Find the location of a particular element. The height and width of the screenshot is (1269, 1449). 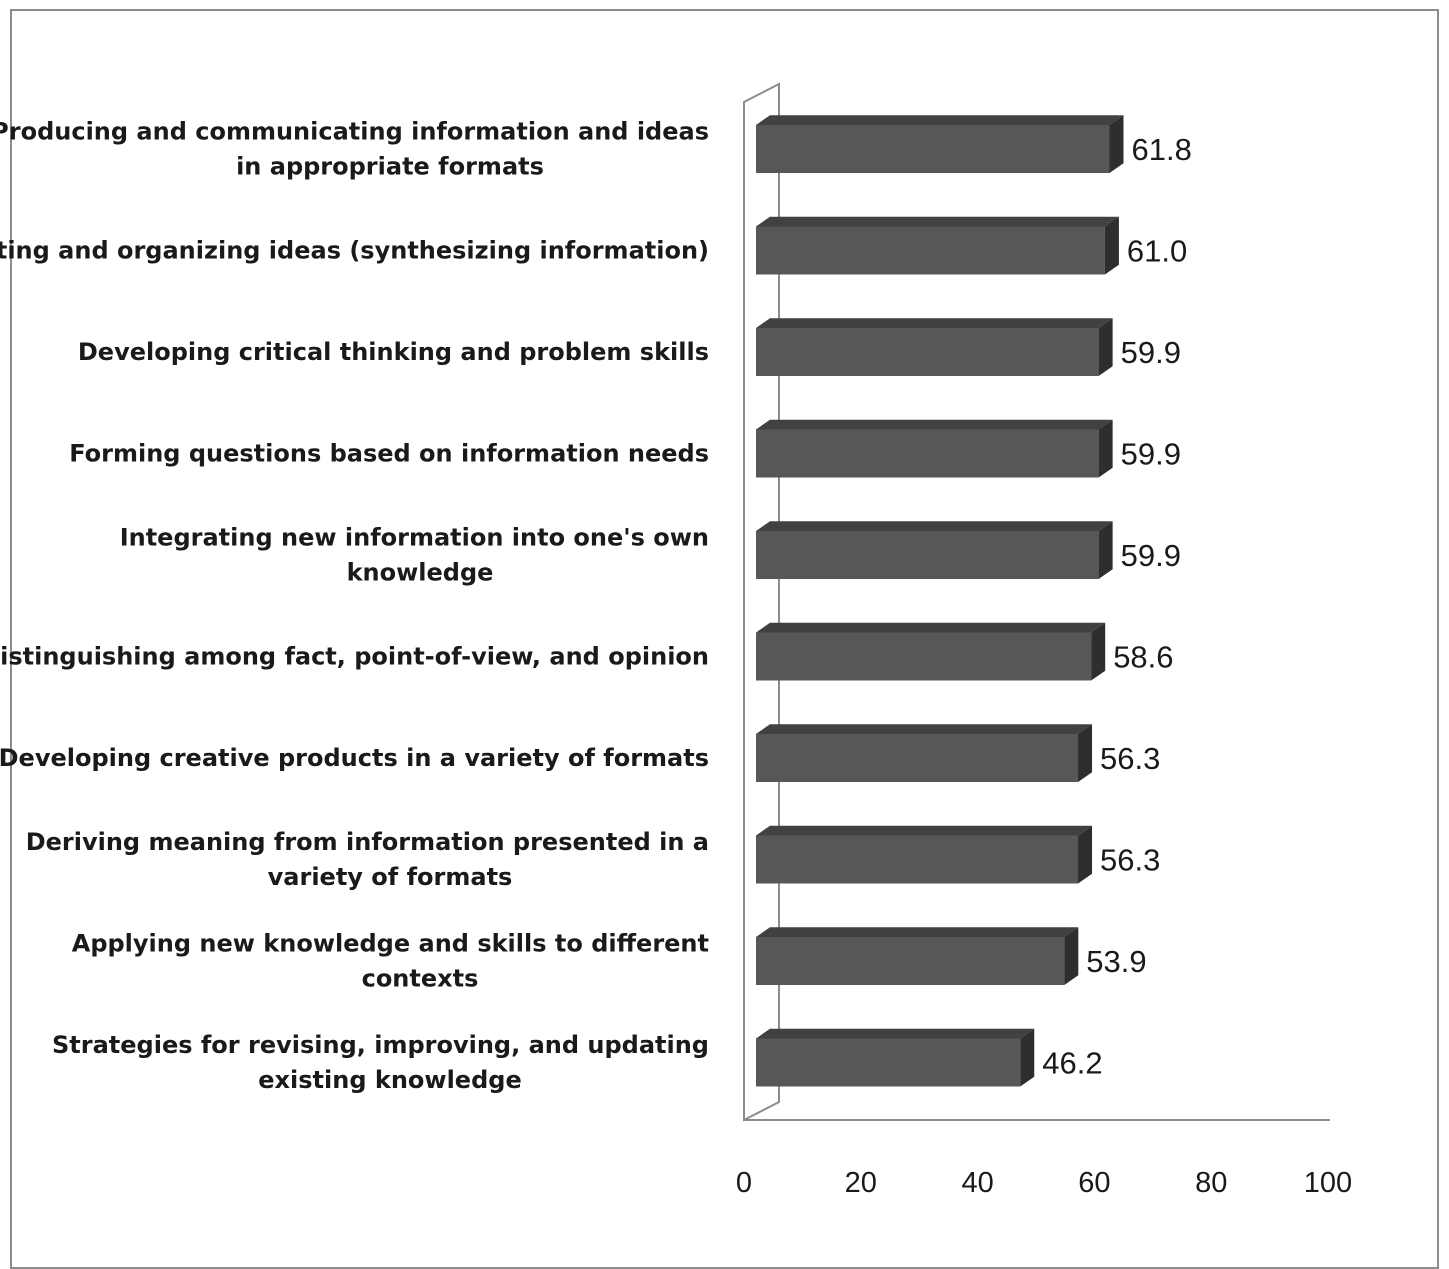

data-label: 61.8 is located at coordinates (1161, 149).